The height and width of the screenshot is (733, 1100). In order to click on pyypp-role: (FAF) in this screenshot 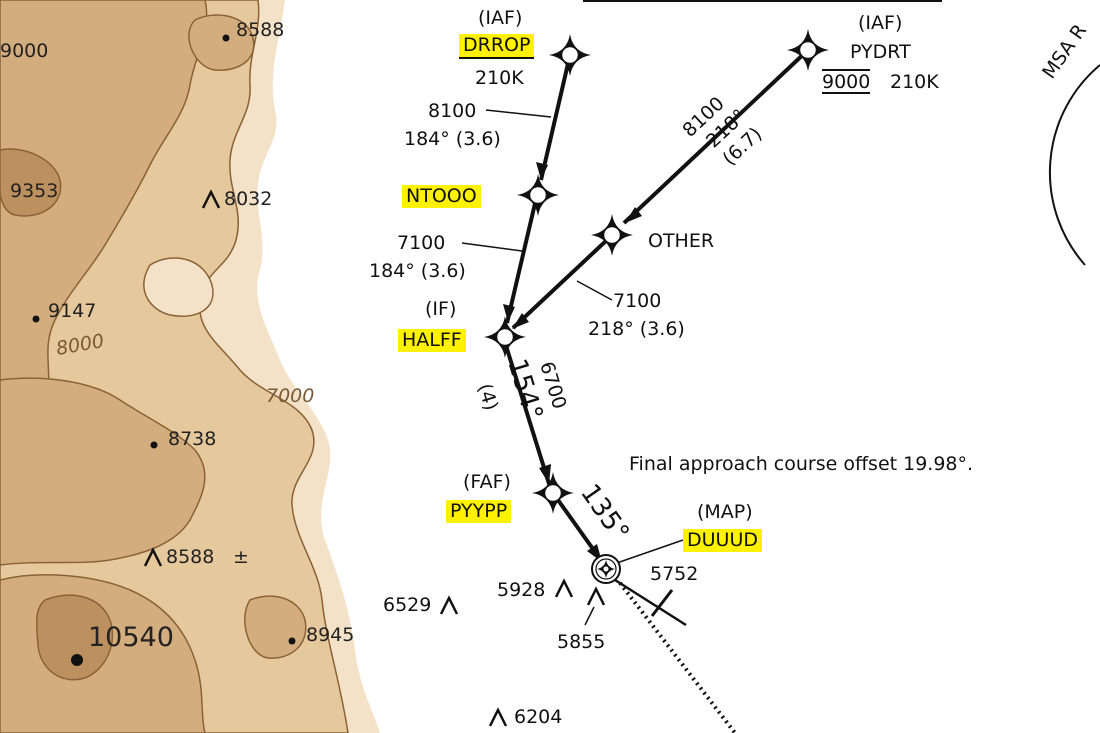, I will do `click(487, 482)`.